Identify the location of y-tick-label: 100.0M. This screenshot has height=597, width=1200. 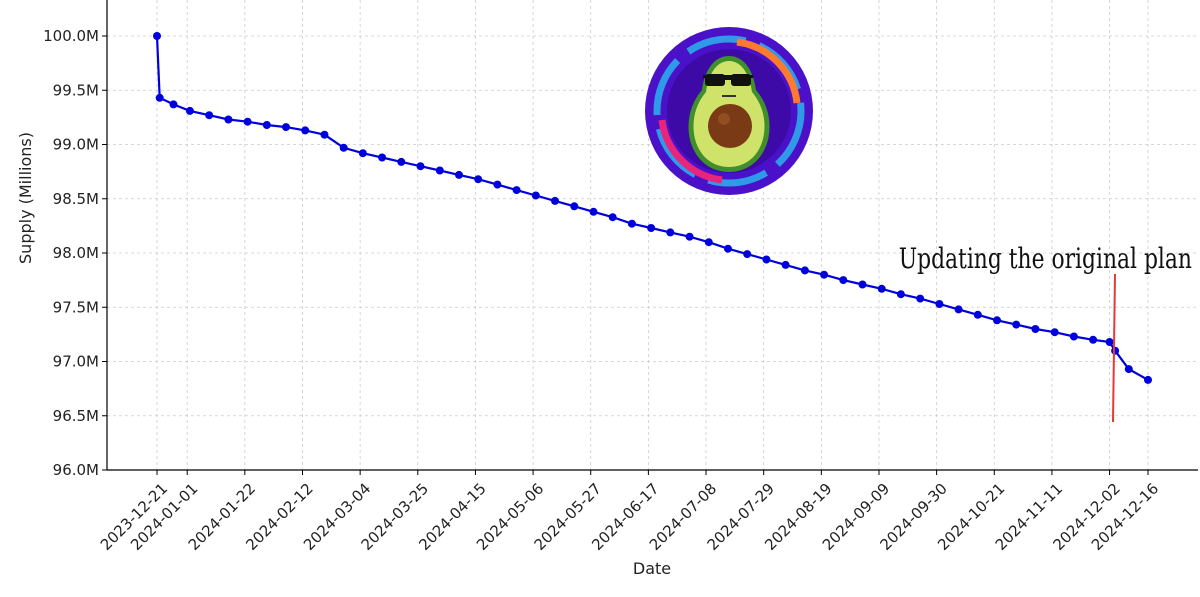
(71, 36).